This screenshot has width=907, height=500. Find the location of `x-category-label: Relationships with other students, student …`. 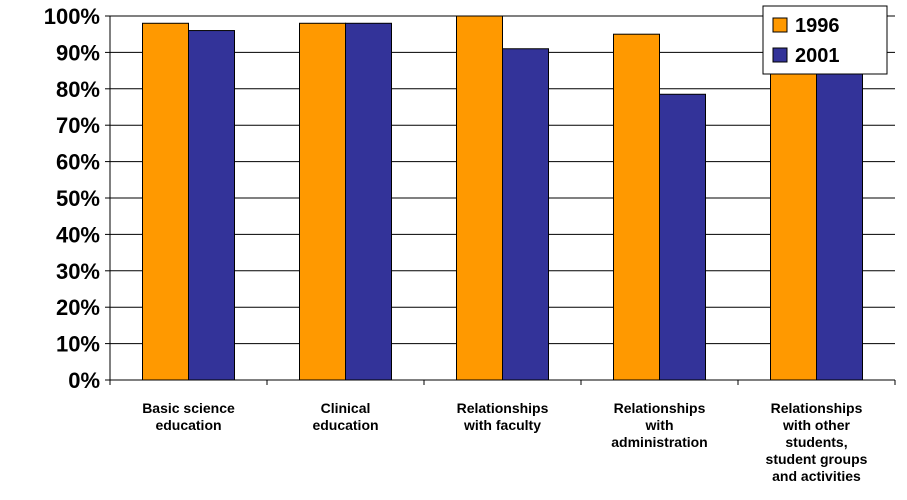

x-category-label: Relationships with other students, student … is located at coordinates (817, 442).